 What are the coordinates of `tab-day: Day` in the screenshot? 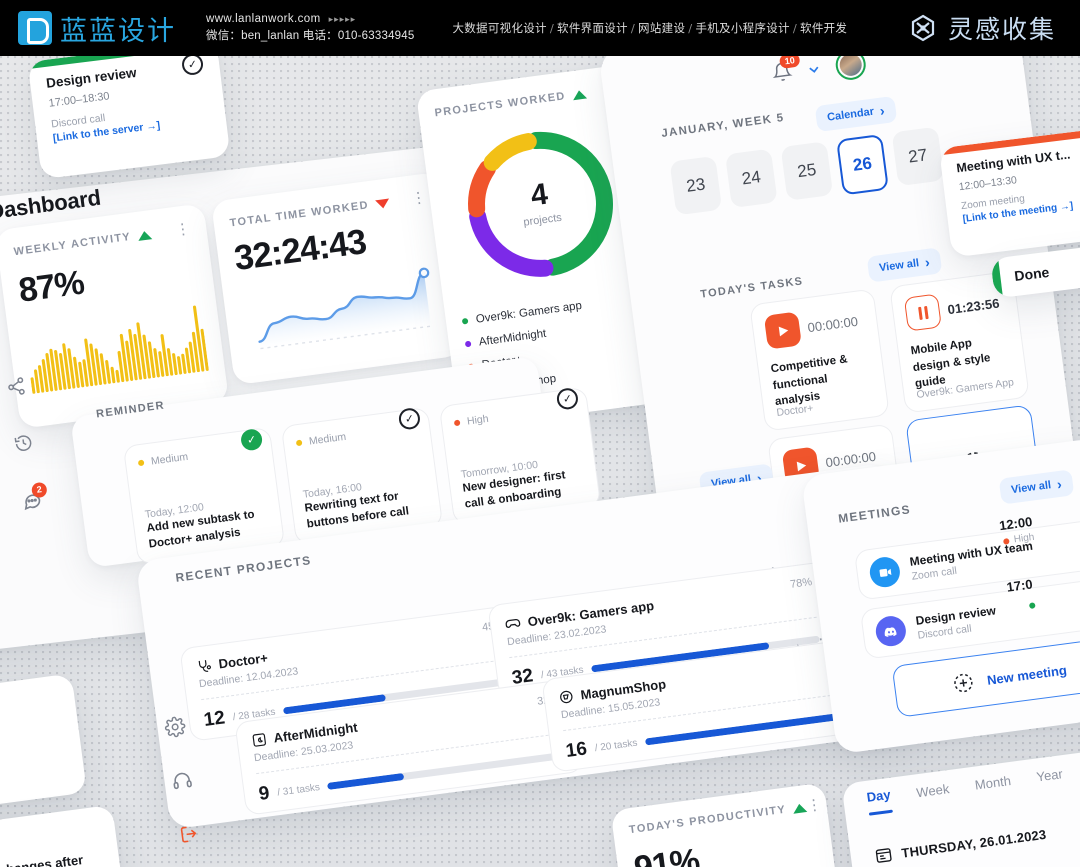 It's located at (879, 801).